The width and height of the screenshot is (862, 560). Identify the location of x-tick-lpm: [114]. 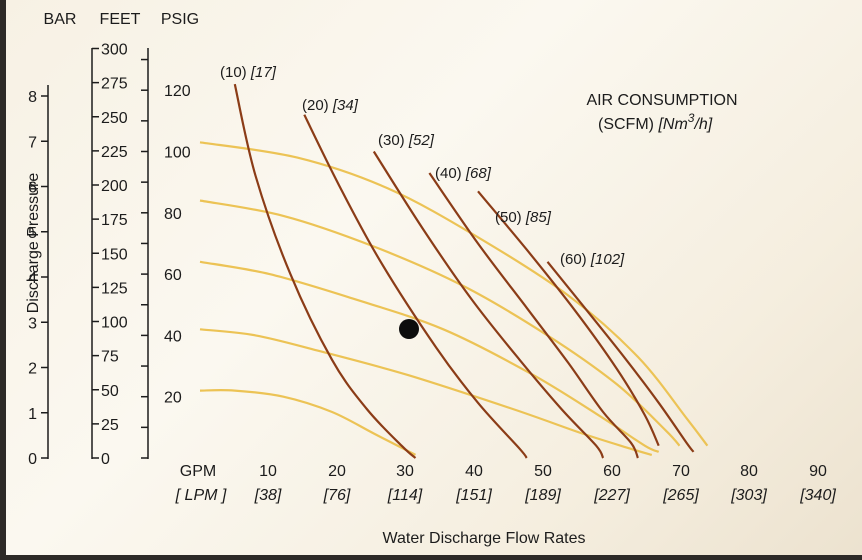
(405, 495).